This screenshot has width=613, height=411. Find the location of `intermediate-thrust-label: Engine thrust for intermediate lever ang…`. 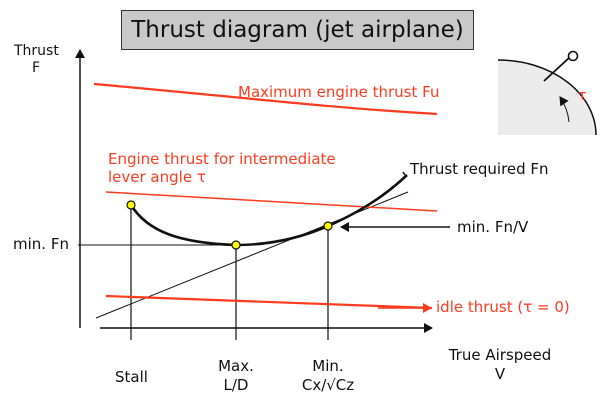

intermediate-thrust-label: Engine thrust for intermediate lever ang… is located at coordinates (222, 168).